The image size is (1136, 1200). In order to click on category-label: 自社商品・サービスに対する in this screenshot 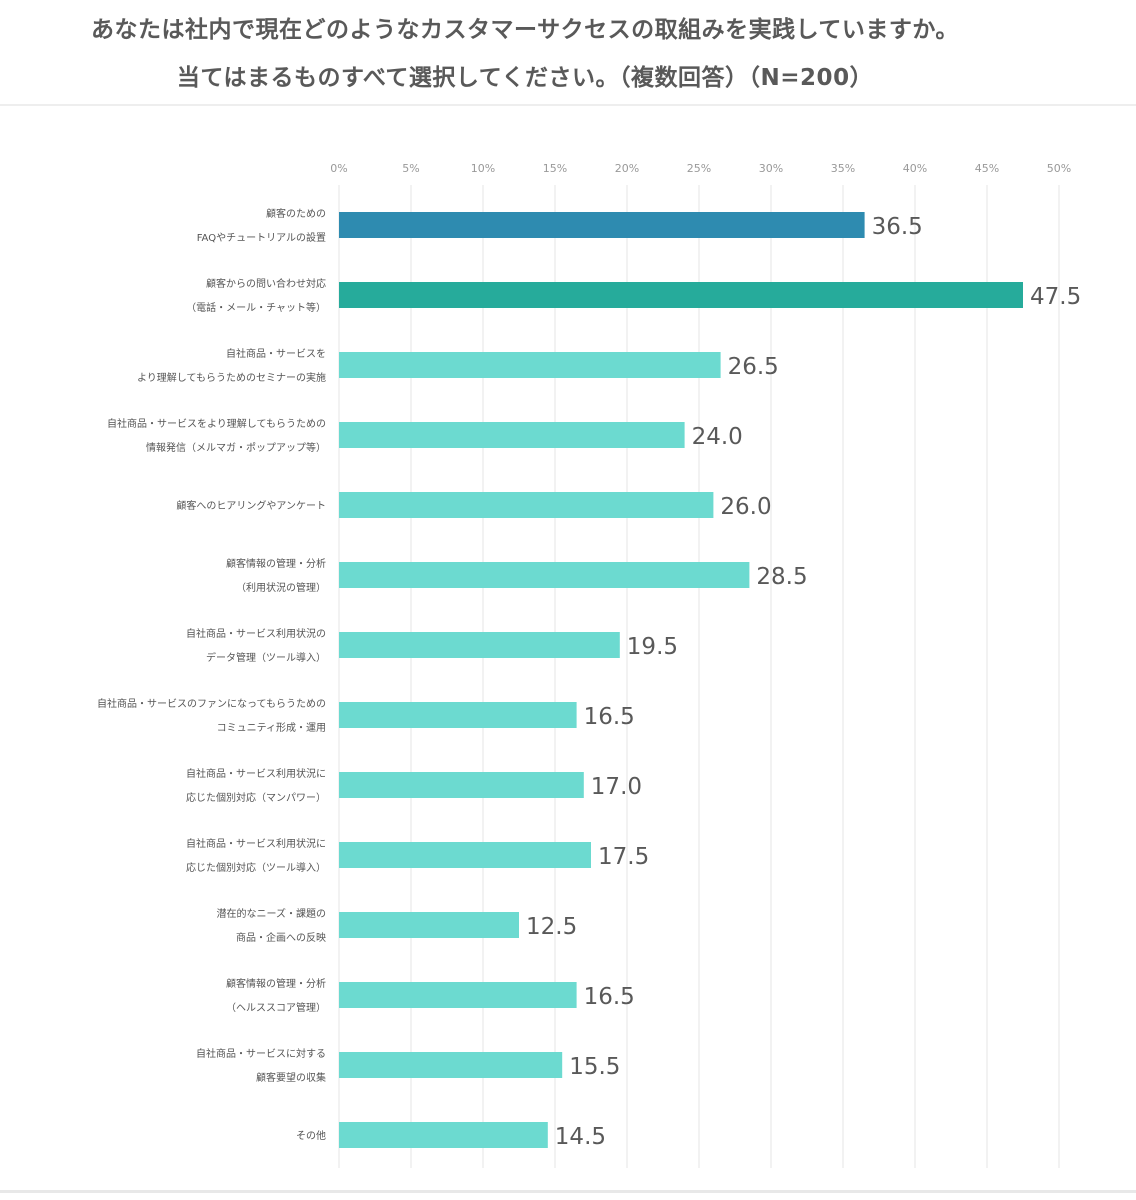, I will do `click(261, 1053)`.